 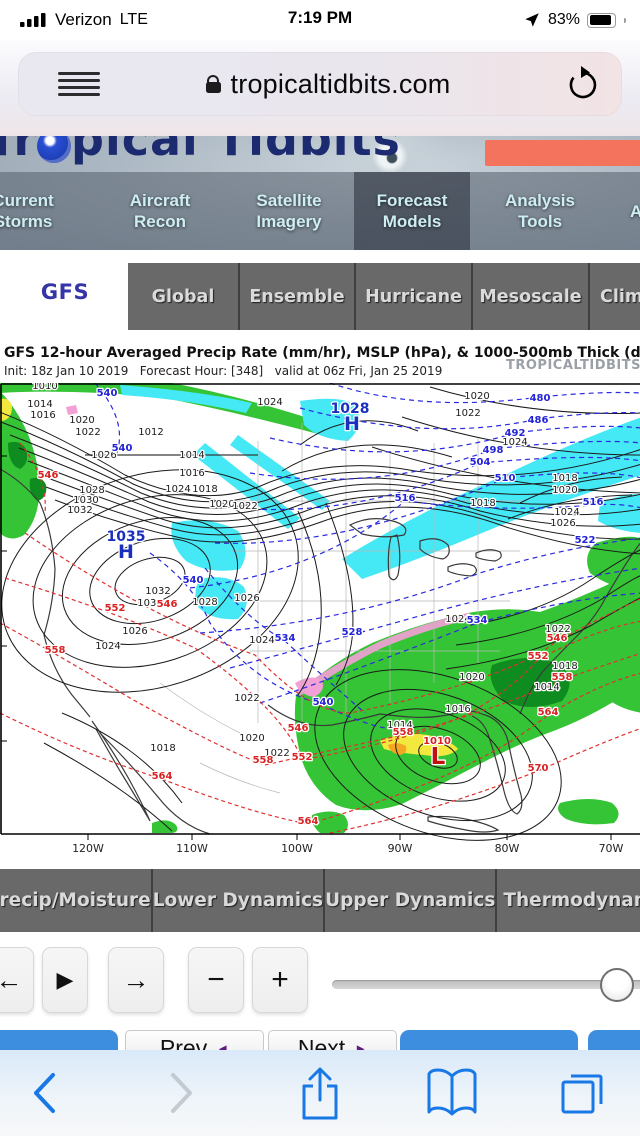 I want to click on svg-text: 100W, so click(x=297, y=848).